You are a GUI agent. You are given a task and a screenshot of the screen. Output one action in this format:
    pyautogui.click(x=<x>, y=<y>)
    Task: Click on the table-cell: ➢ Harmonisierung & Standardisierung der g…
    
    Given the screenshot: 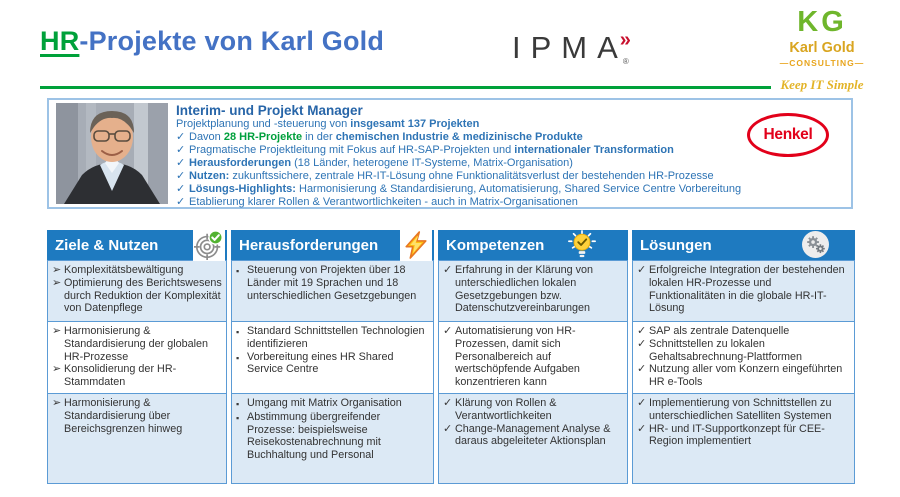 What is the action you would take?
    pyautogui.click(x=137, y=358)
    